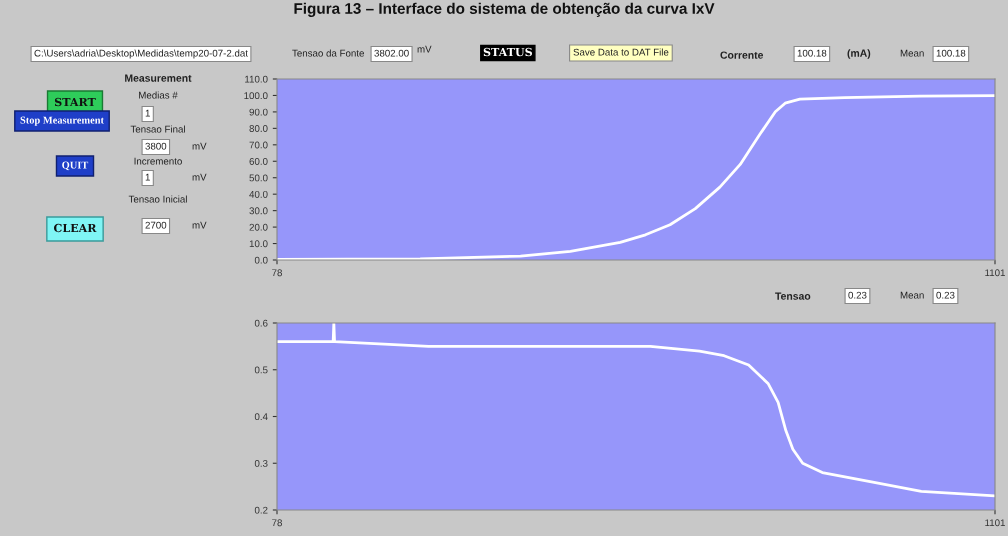 The width and height of the screenshot is (1008, 536). Describe the element at coordinates (258, 178) in the screenshot. I see `y-tick-label: 50.0` at that location.